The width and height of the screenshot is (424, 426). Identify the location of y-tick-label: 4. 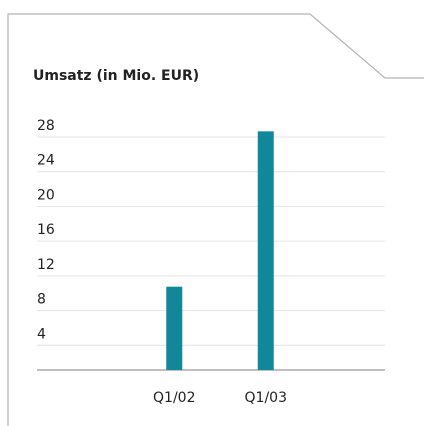
(41, 334).